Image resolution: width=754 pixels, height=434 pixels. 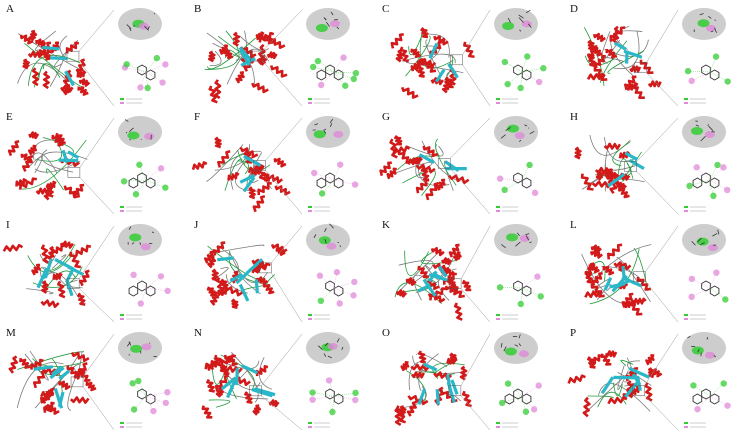 I want to click on panel-g: G, so click(x=472, y=164).